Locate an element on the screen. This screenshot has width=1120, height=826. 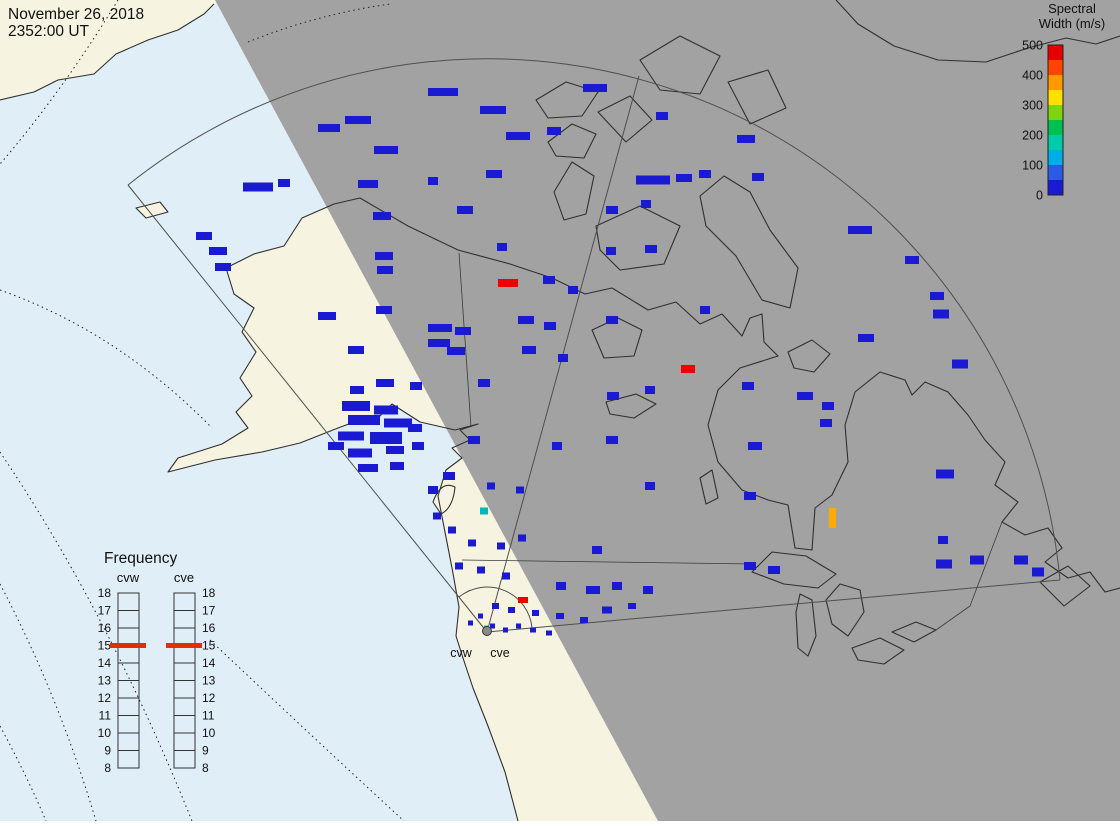
date-line2: 2352:00 UT is located at coordinates (49, 31).